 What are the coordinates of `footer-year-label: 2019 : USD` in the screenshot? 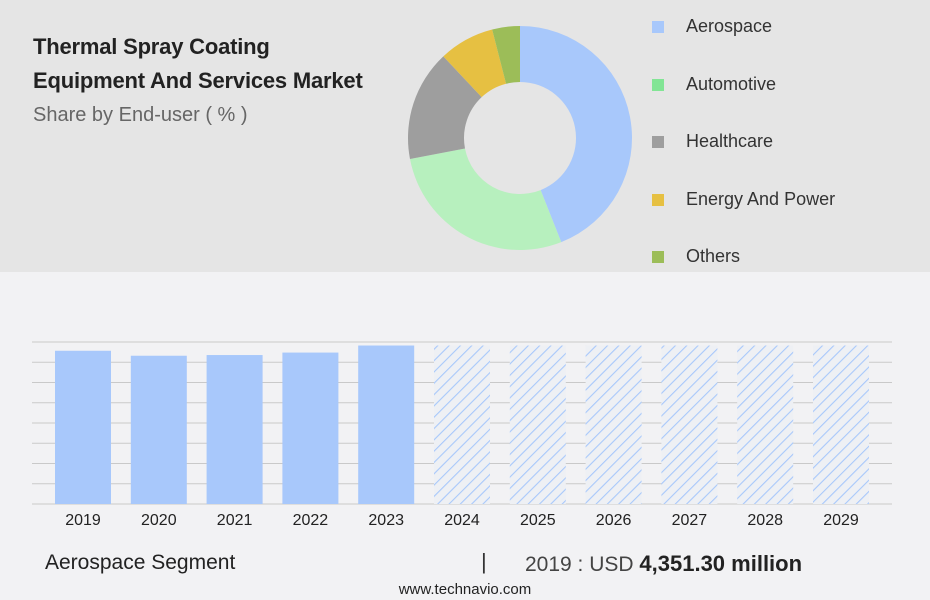 It's located at (579, 564).